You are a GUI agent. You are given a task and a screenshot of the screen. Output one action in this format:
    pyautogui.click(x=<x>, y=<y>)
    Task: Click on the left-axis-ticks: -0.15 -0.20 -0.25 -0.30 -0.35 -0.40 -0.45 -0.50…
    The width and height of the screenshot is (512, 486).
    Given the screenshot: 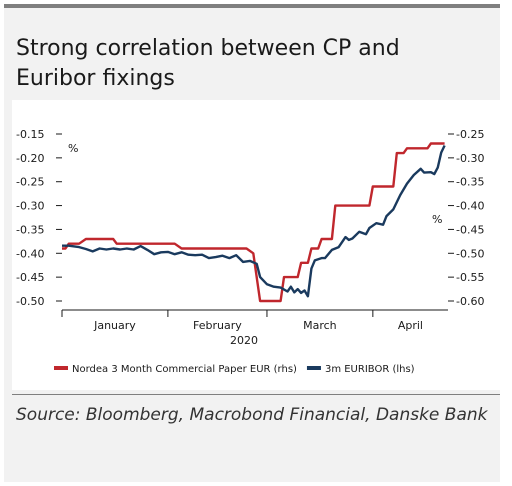 What is the action you would take?
    pyautogui.click(x=47, y=218)
    